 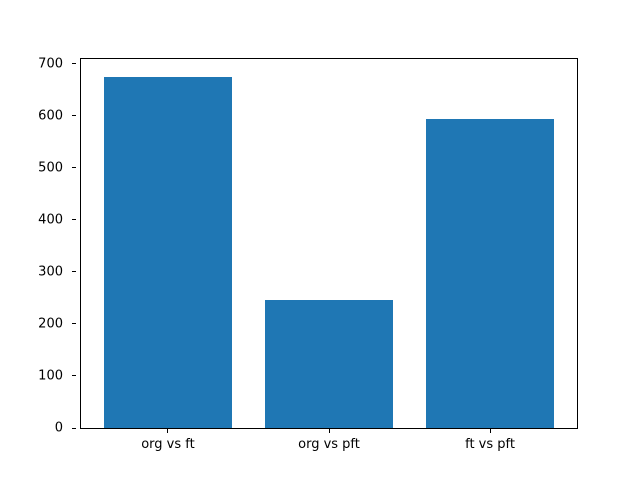 I want to click on bar-org-vs-pft, so click(x=329, y=363).